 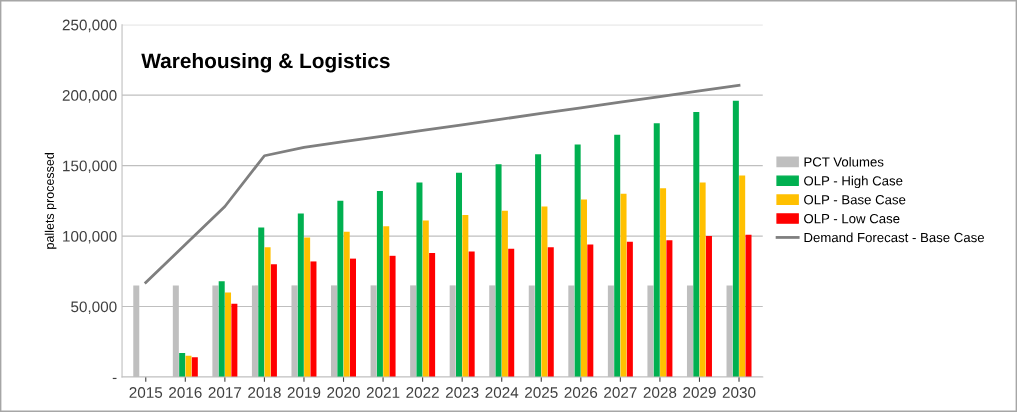 I want to click on x-tick-label: 2021, so click(x=383, y=392).